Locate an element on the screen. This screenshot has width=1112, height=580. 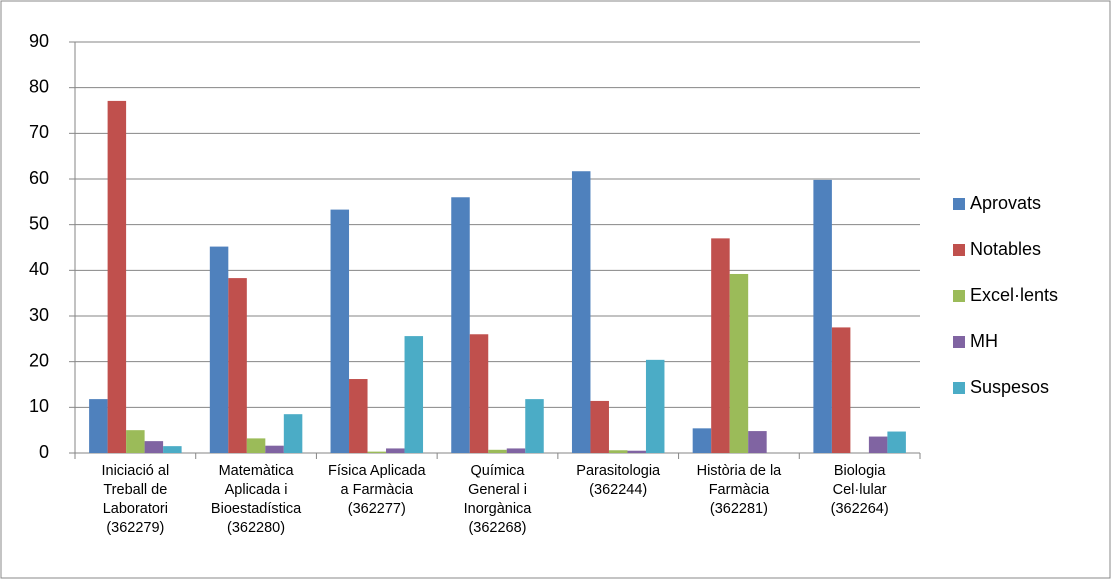
y-tick-label: 70 is located at coordinates (39, 132).